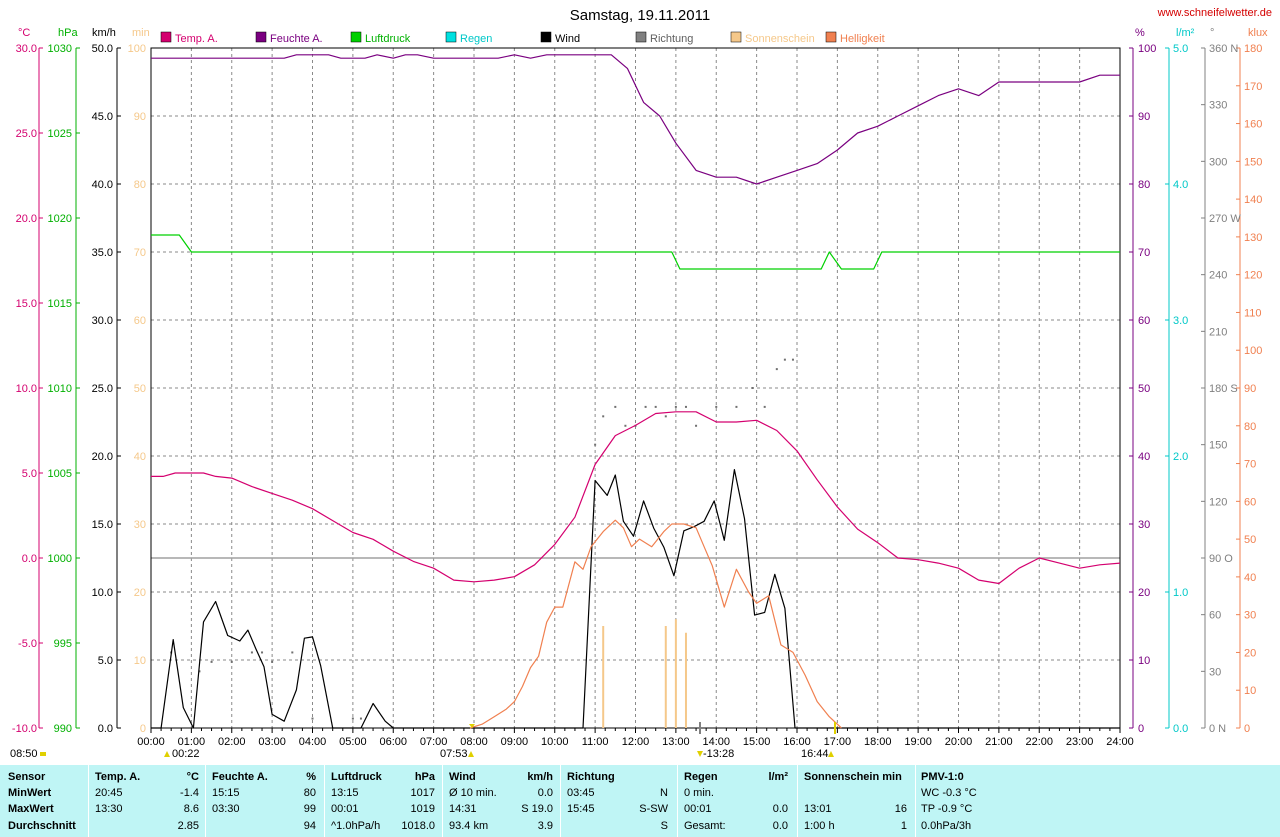 The image size is (1280, 837). I want to click on rain-tick-label: 1.0, so click(1180, 593).